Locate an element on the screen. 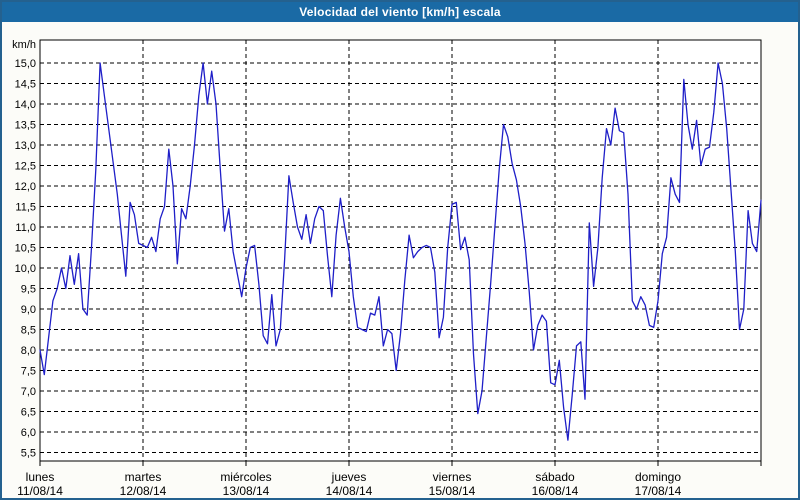  x-day-label: domingo is located at coordinates (658, 477).